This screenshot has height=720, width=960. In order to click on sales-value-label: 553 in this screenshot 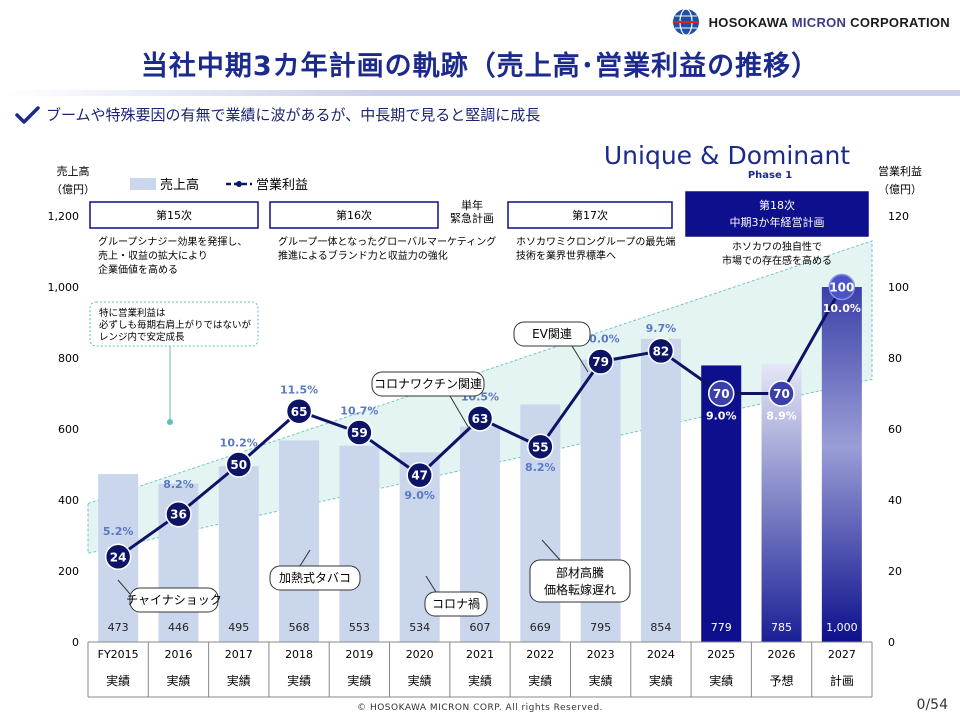, I will do `click(359, 627)`.